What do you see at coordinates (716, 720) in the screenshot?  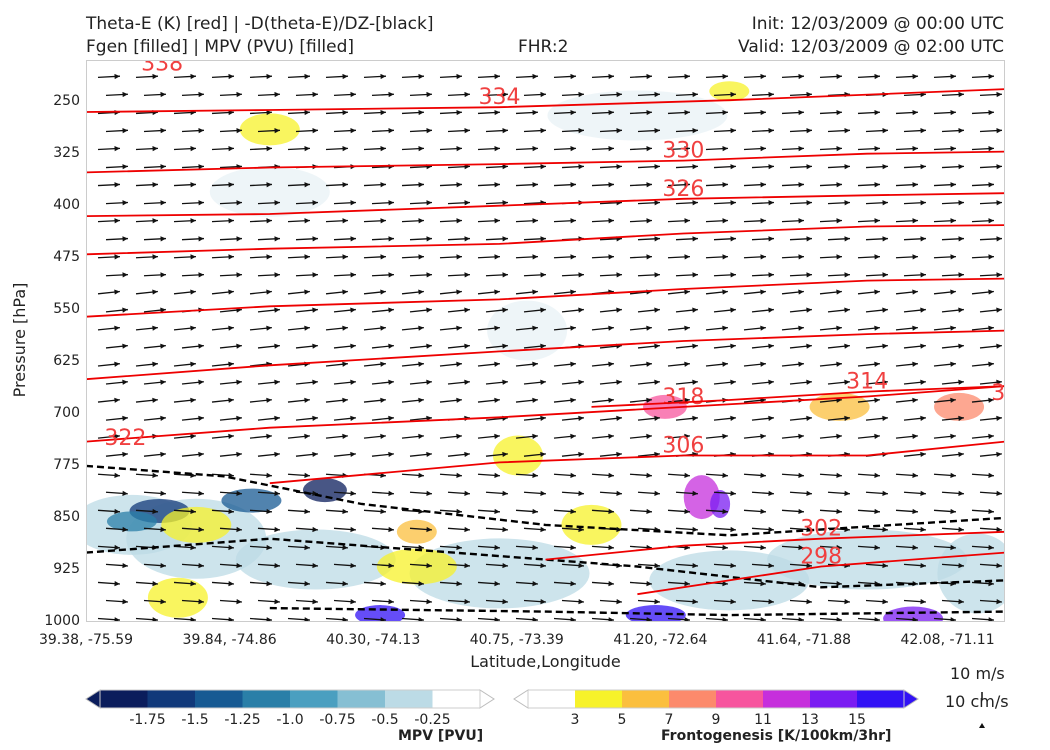 I see `fgen-colorbar-tick: 9` at bounding box center [716, 720].